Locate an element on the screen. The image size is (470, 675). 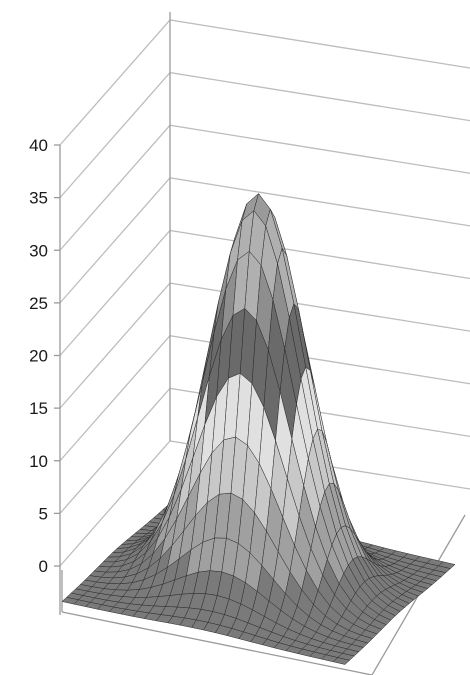
z-tick-label: 25 is located at coordinates (38, 303).